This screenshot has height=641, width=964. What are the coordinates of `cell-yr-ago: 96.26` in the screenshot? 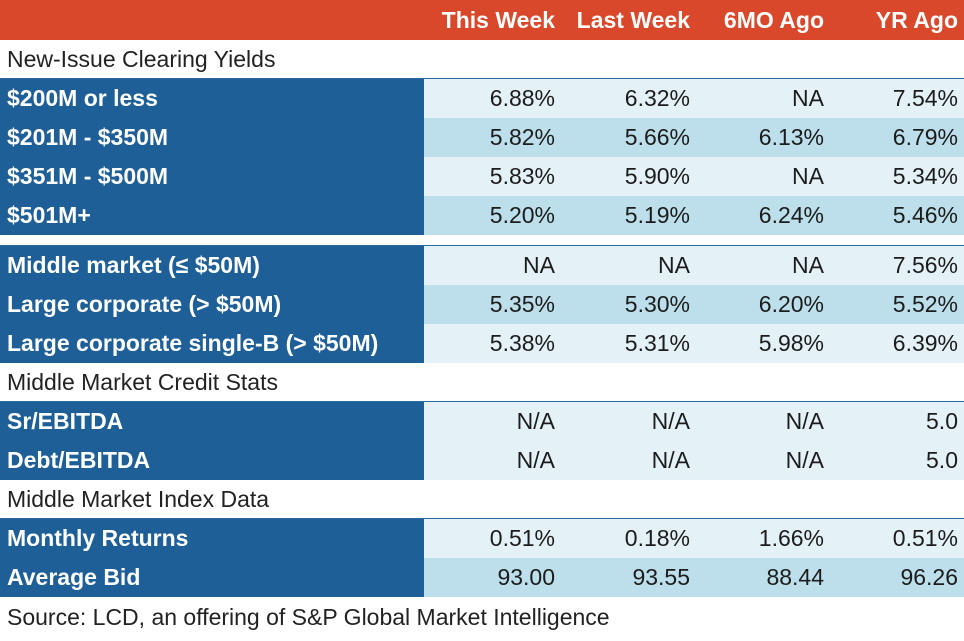 It's located at (897, 577).